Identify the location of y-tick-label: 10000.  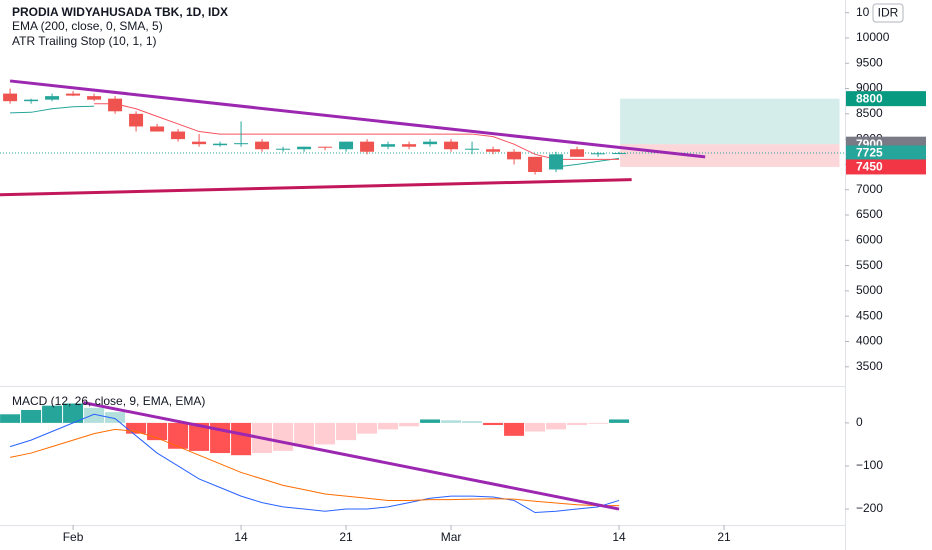
(873, 37).